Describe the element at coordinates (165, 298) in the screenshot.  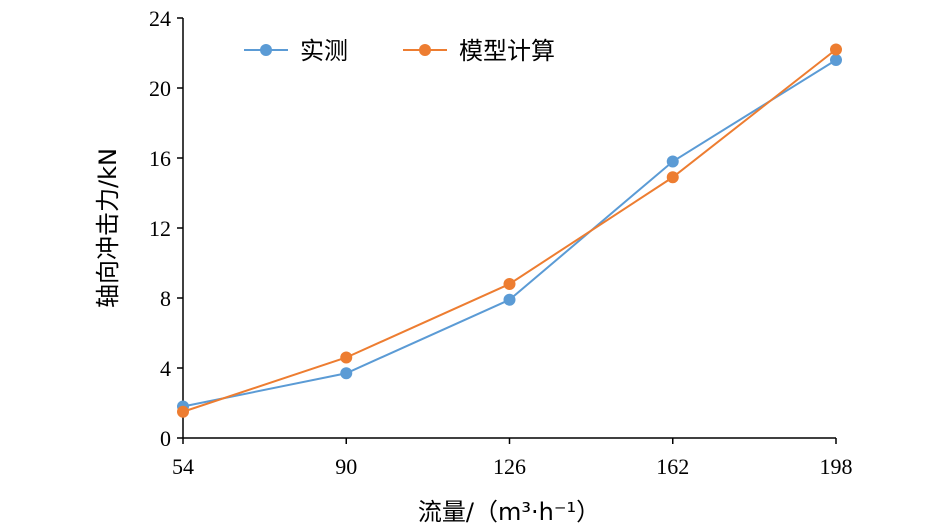
I see `y-tick-label: 8` at that location.